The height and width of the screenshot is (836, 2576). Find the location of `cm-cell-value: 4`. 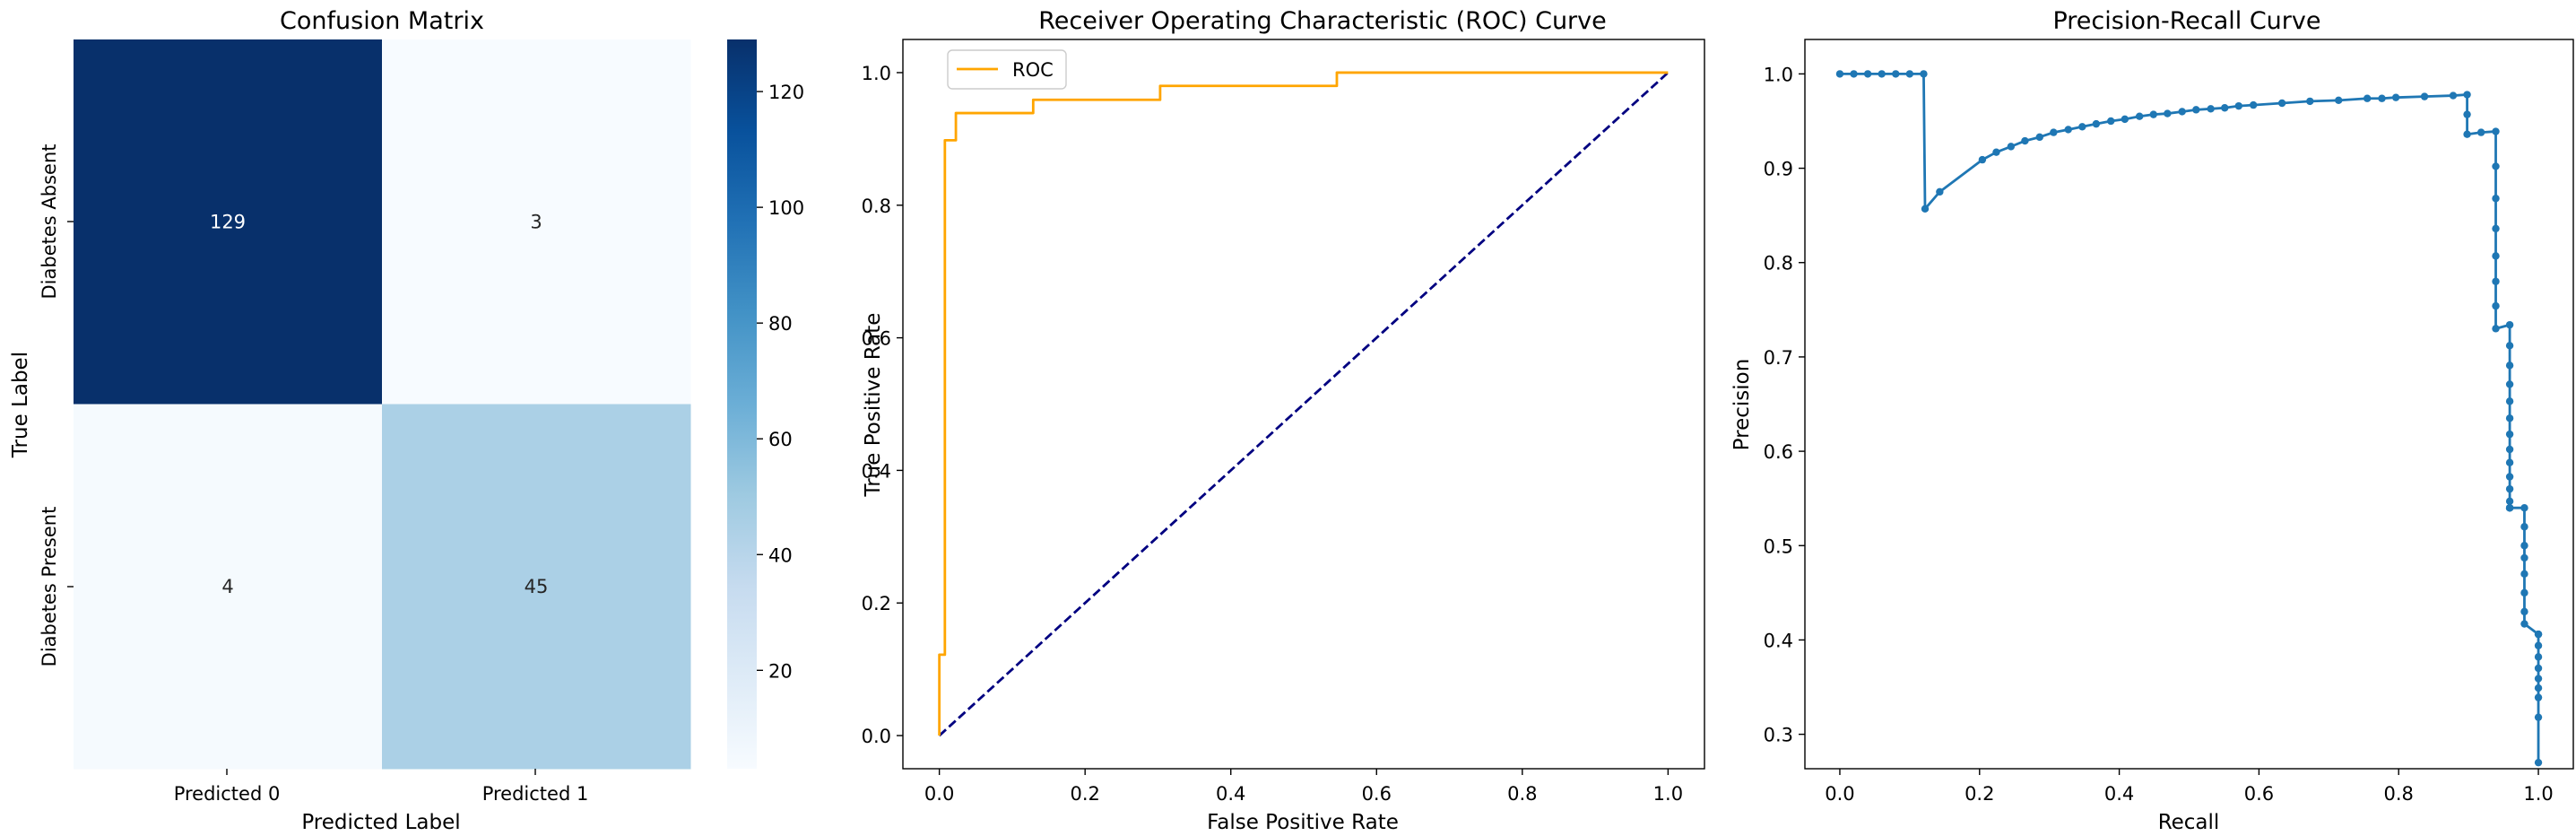

cm-cell-value: 4 is located at coordinates (227, 586).